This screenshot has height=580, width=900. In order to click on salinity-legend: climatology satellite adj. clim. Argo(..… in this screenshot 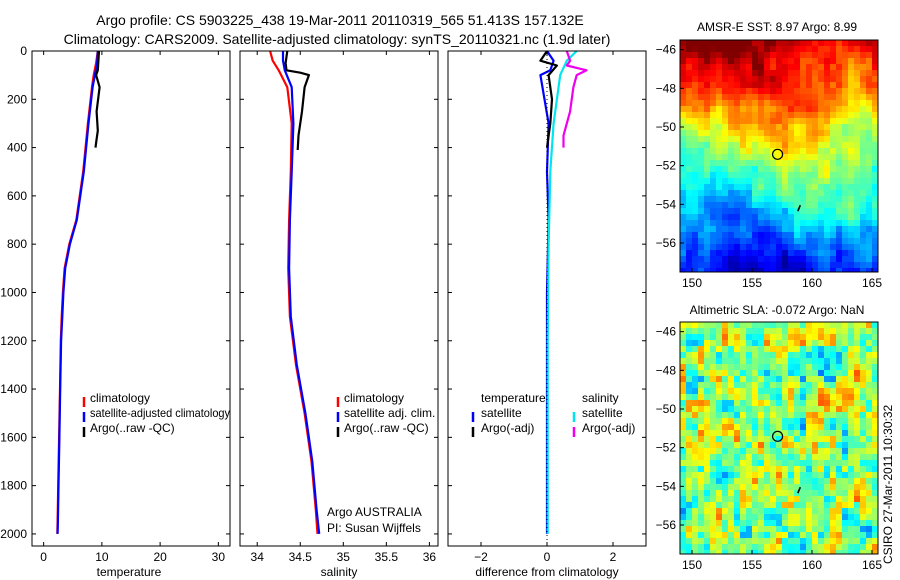, I will do `click(385, 414)`.